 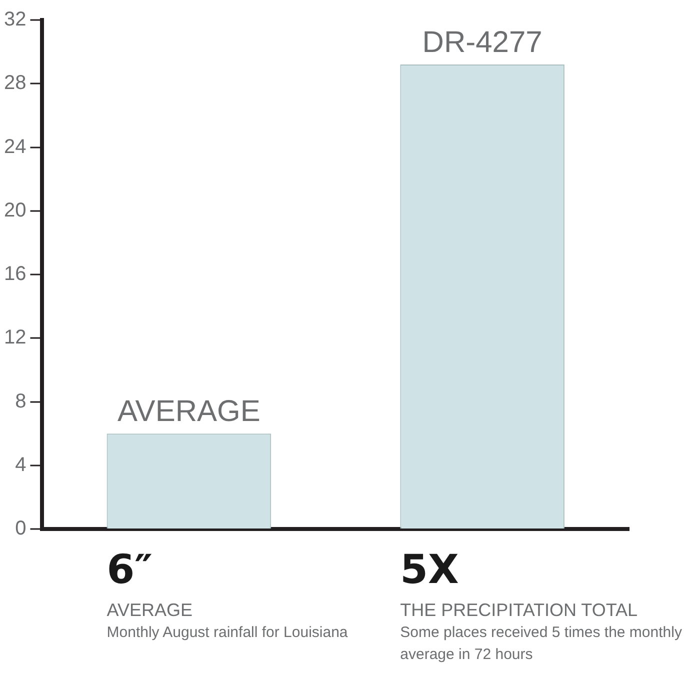 I want to click on y-tick-label: 8, so click(x=20, y=401).